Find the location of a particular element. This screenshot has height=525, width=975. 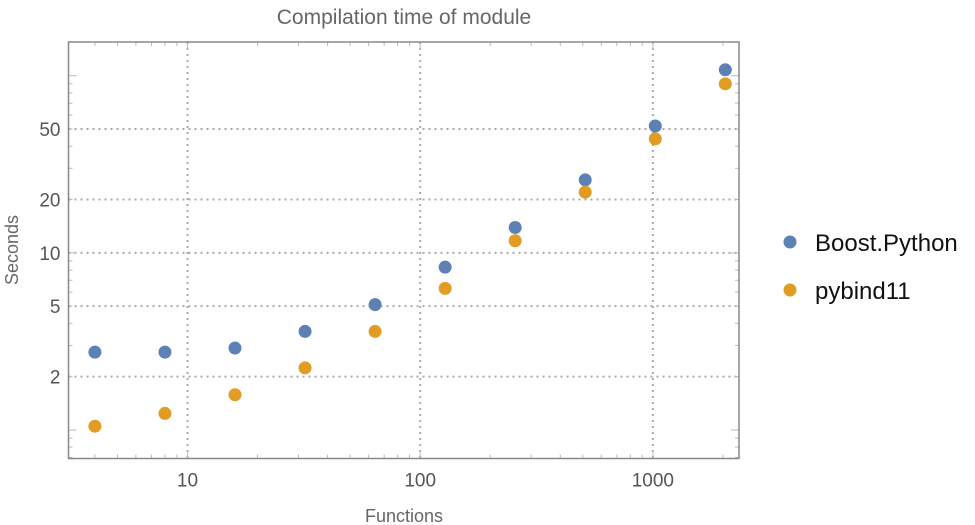

y-tick-label: 2 is located at coordinates (55, 378).